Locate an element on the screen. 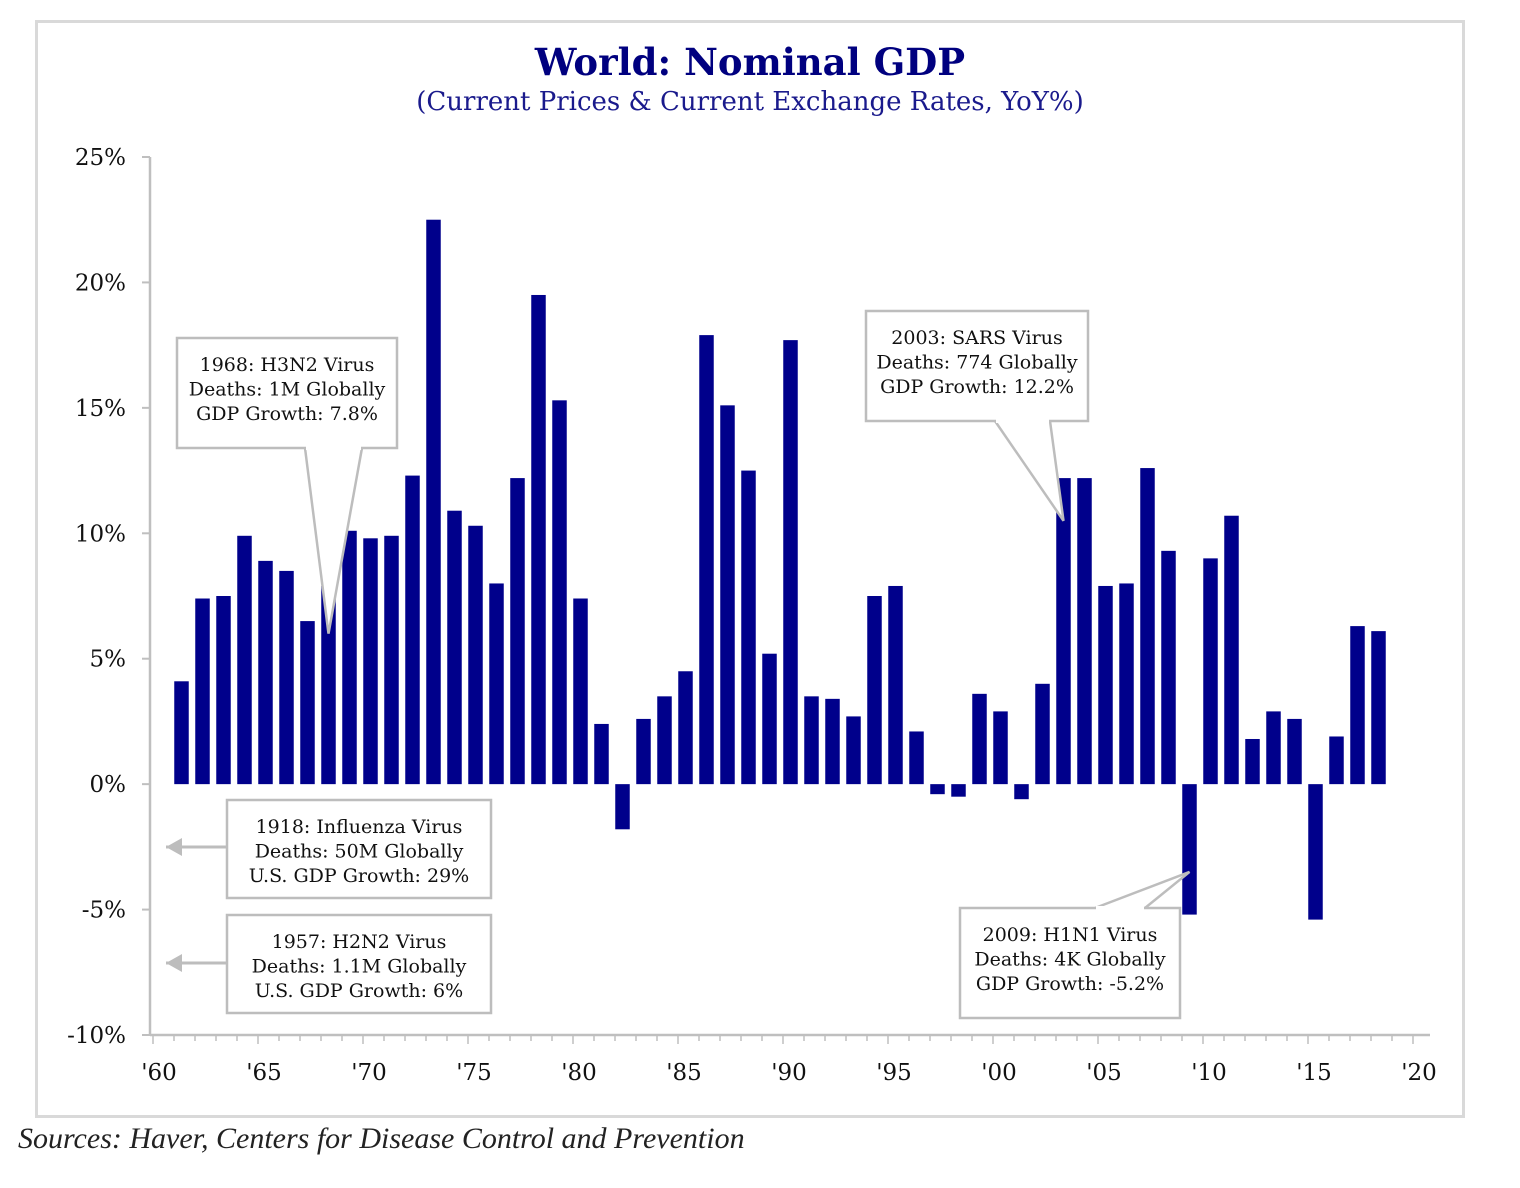 Image resolution: width=1520 pixels, height=1188 pixels. bar-2003 is located at coordinates (1063, 631).